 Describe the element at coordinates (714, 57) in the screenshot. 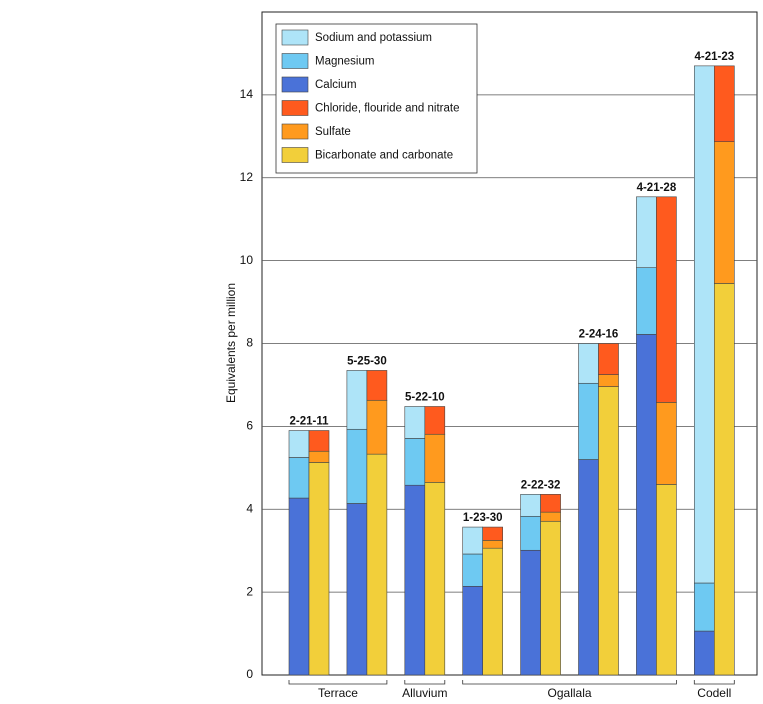

I see `well-label: 4-21-23` at that location.